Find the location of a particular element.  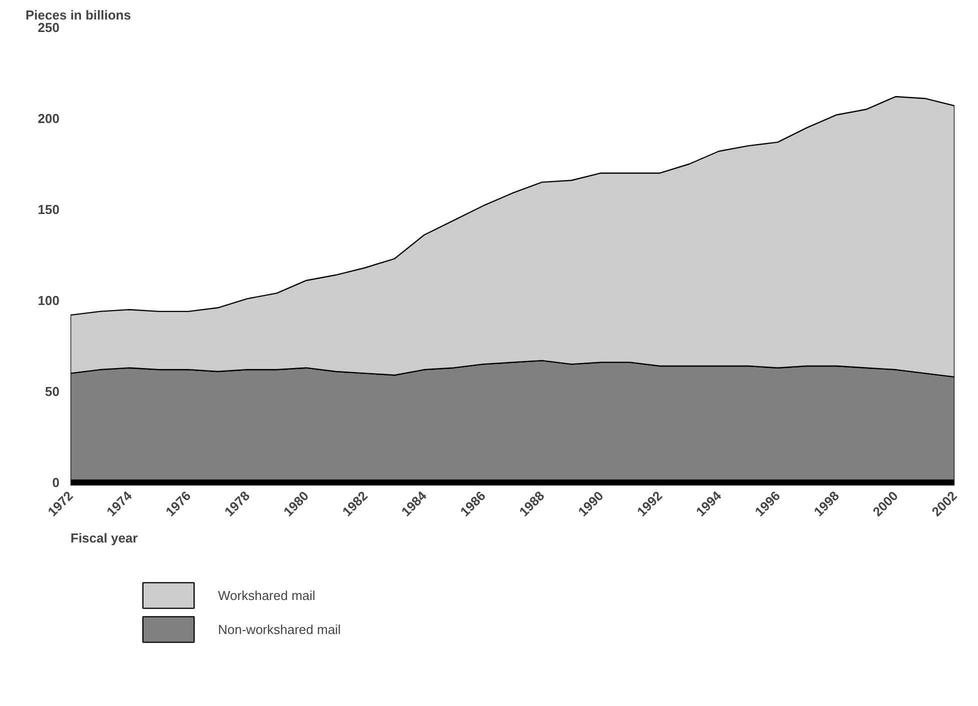

y-tick-label: 250 is located at coordinates (49, 27).